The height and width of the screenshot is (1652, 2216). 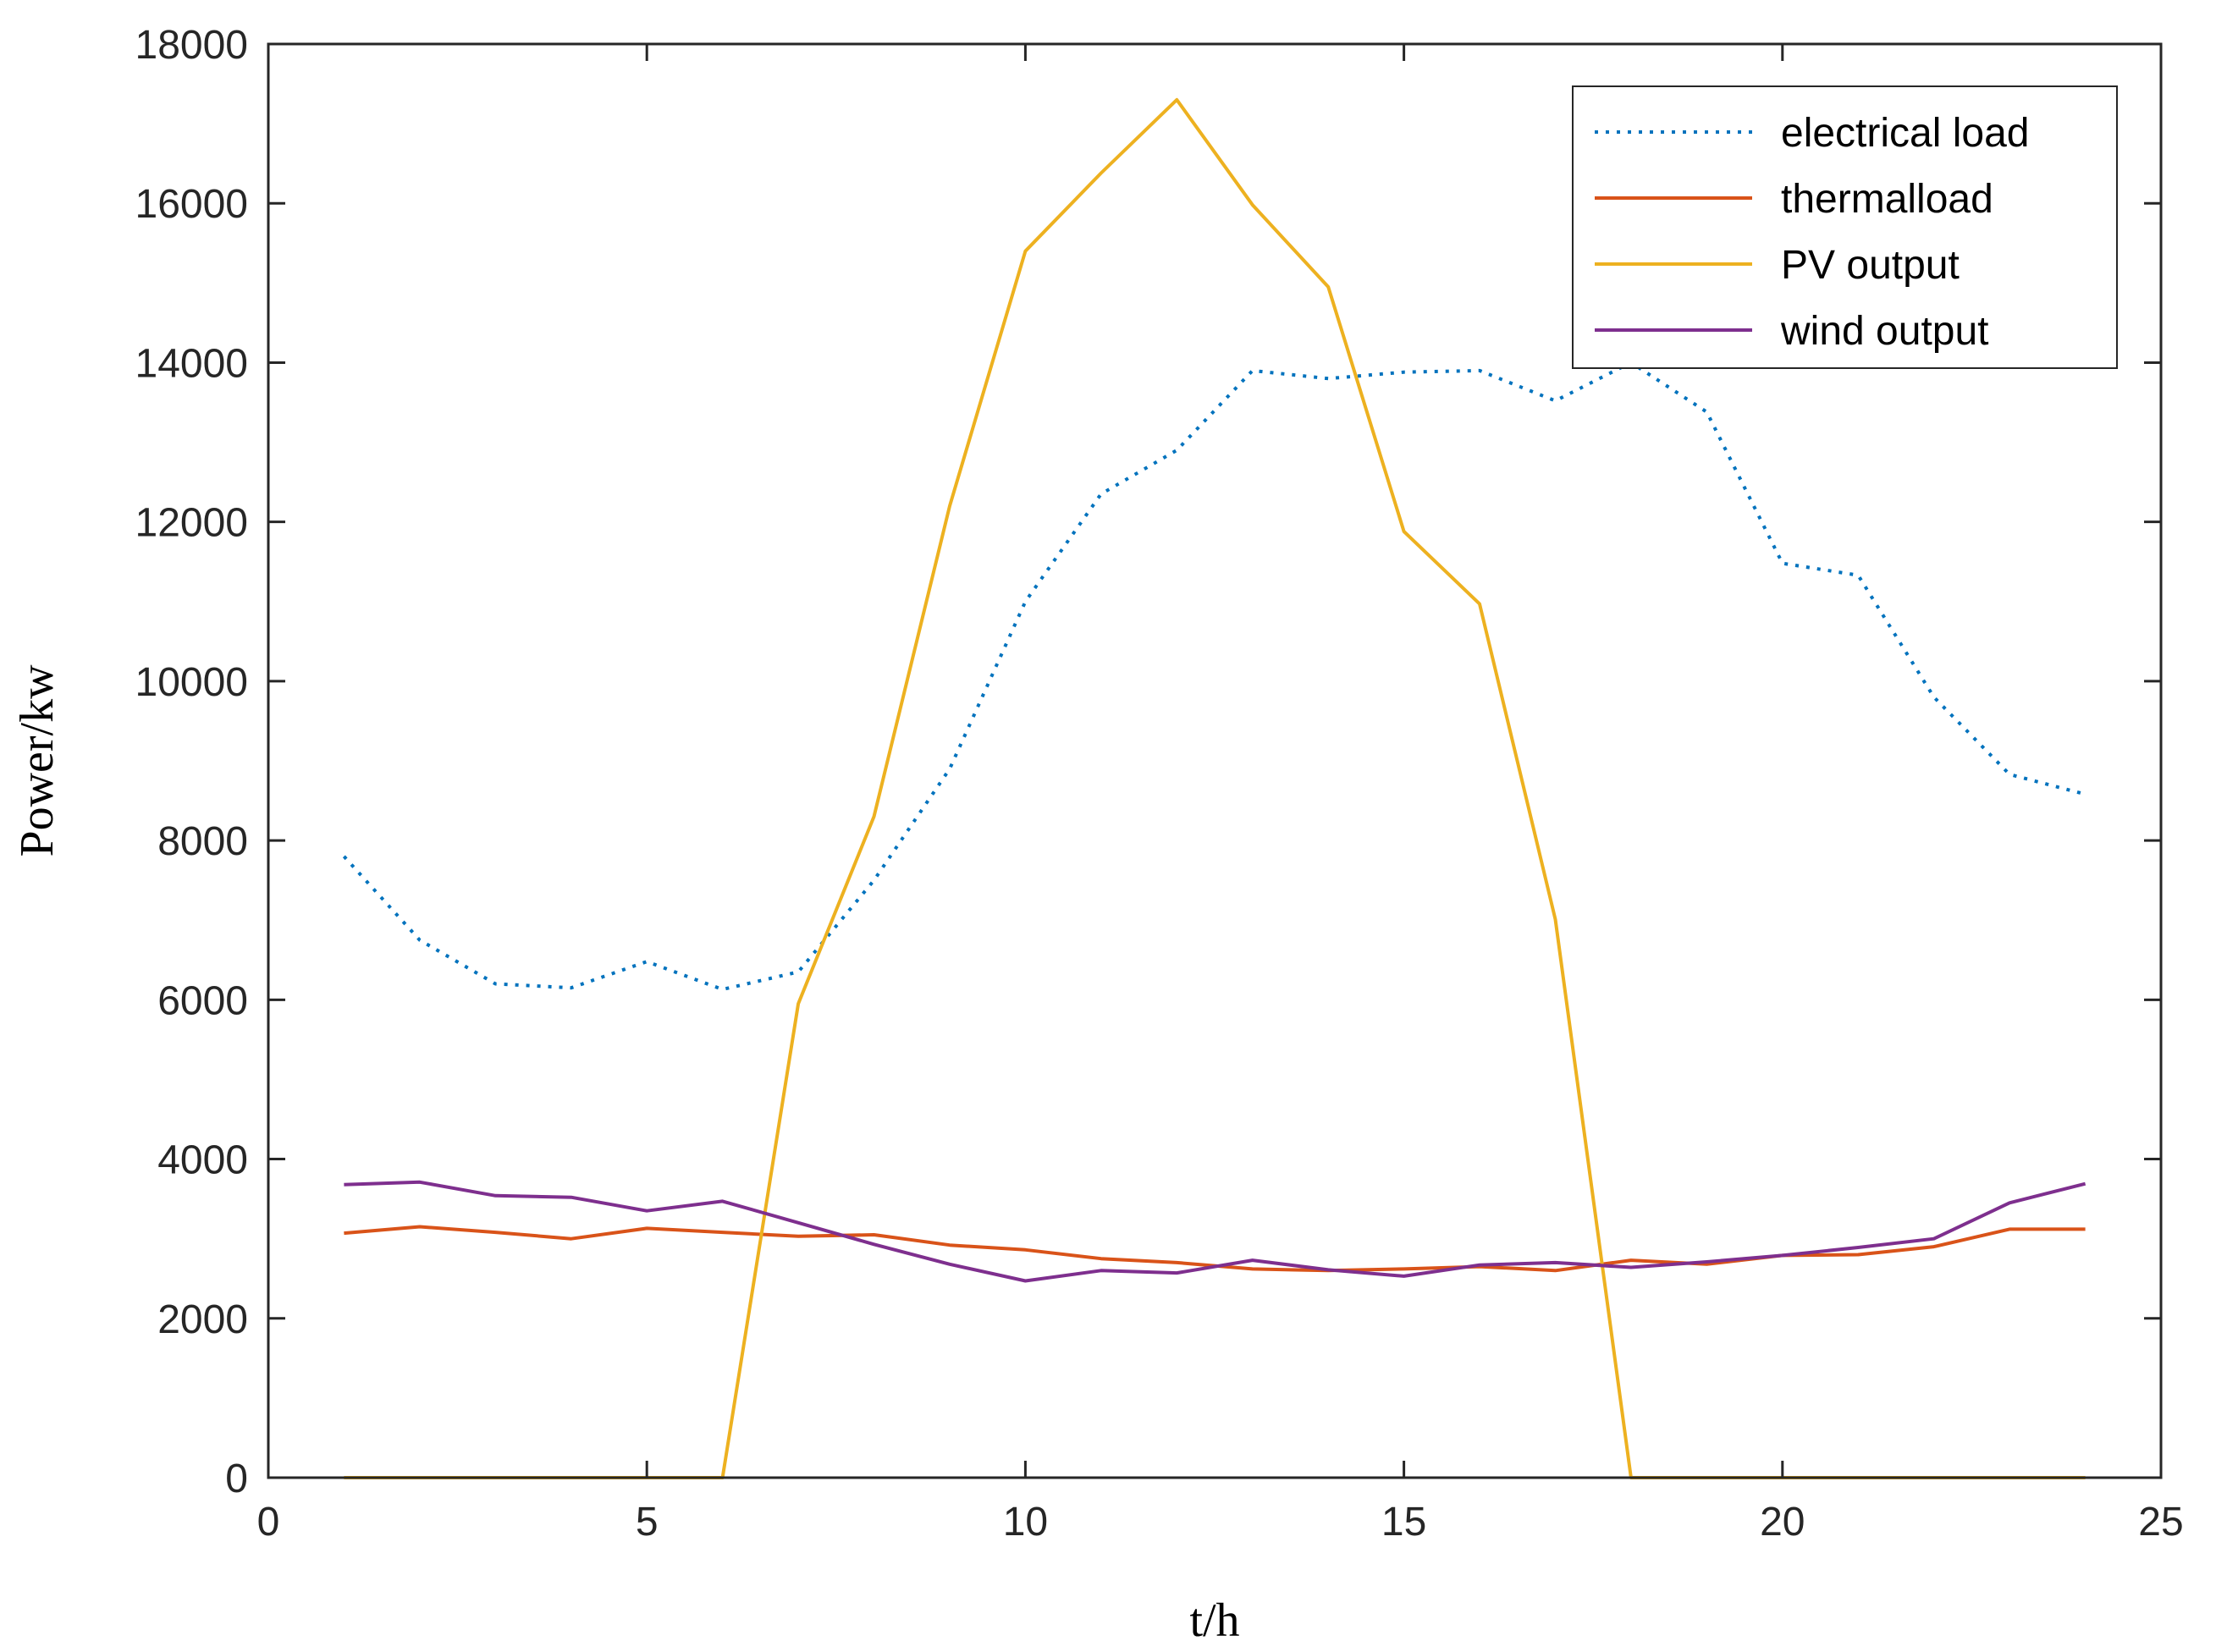 I want to click on legend-label-2: PV output, so click(x=1870, y=265).